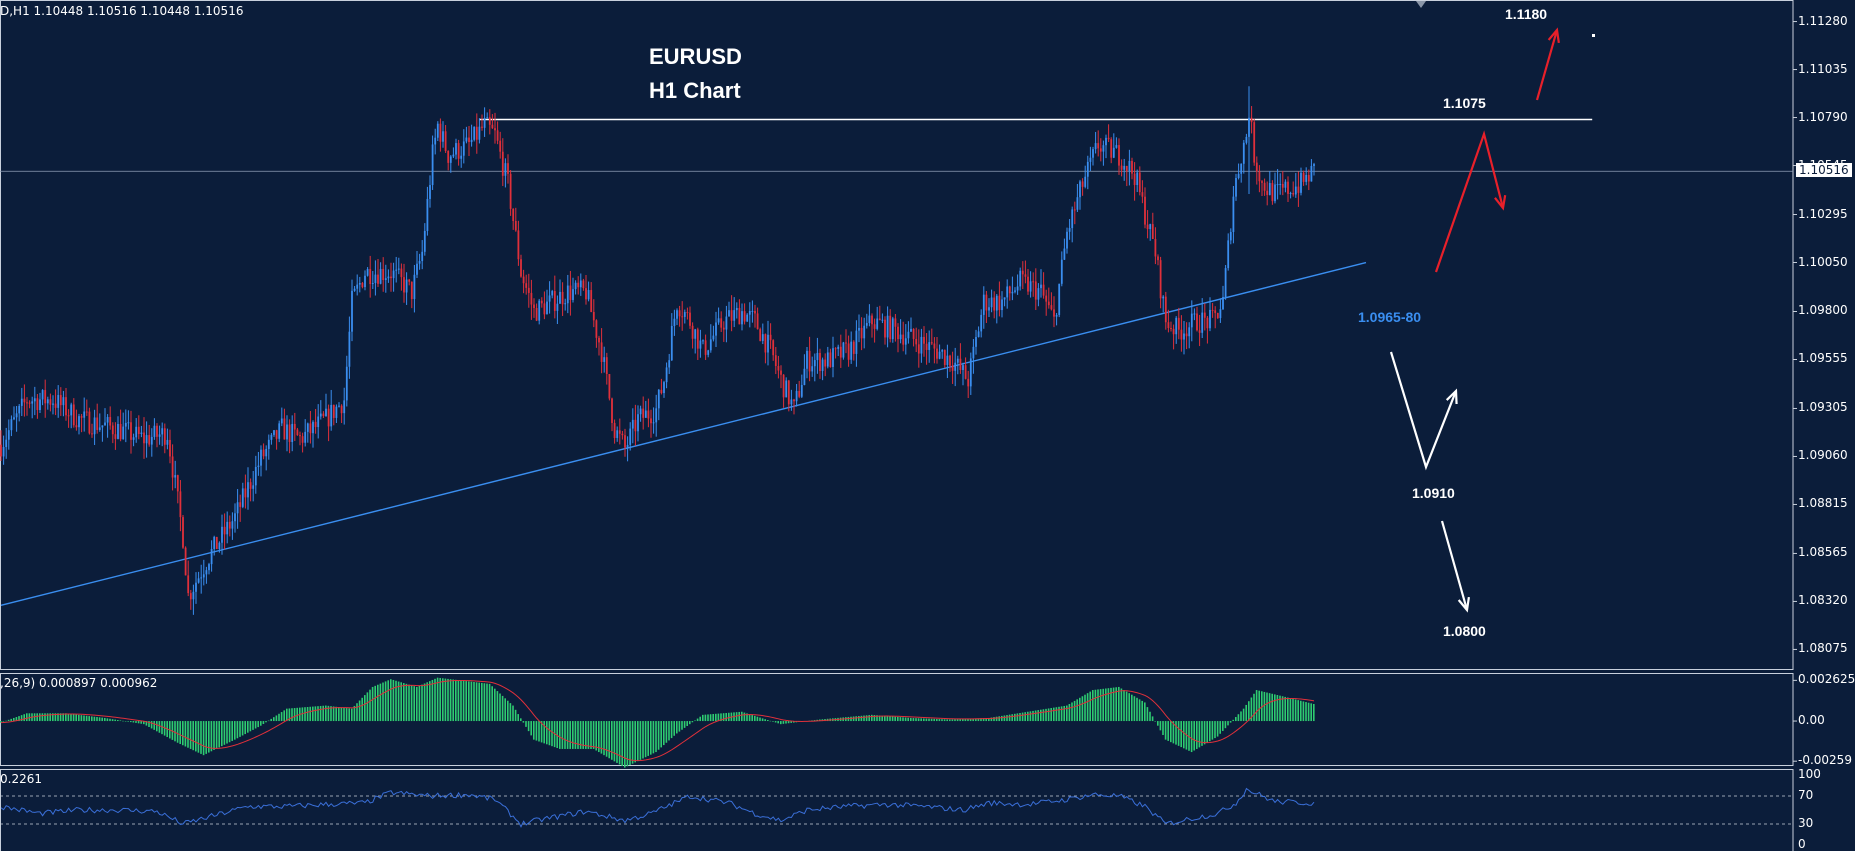  What do you see at coordinates (1825, 760) in the screenshot?
I see `macd-axis-label: -0.00259` at bounding box center [1825, 760].